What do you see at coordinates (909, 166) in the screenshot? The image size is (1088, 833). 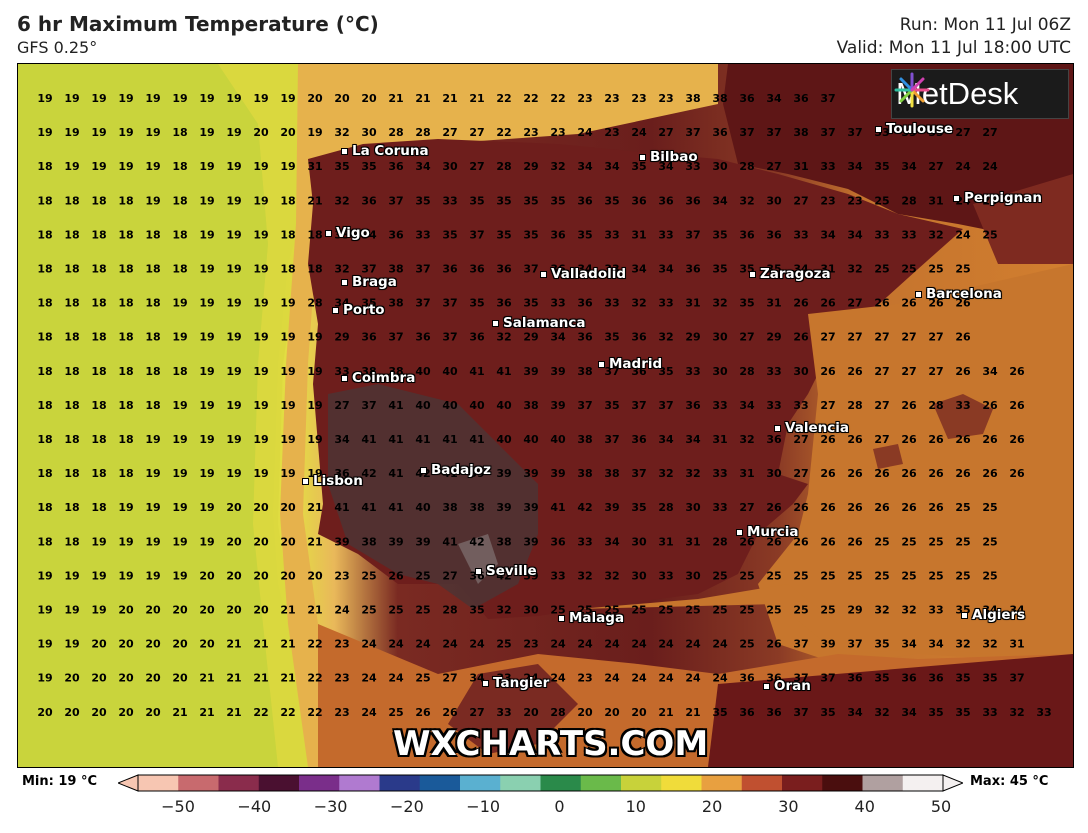 I see `grid-value: 34` at bounding box center [909, 166].